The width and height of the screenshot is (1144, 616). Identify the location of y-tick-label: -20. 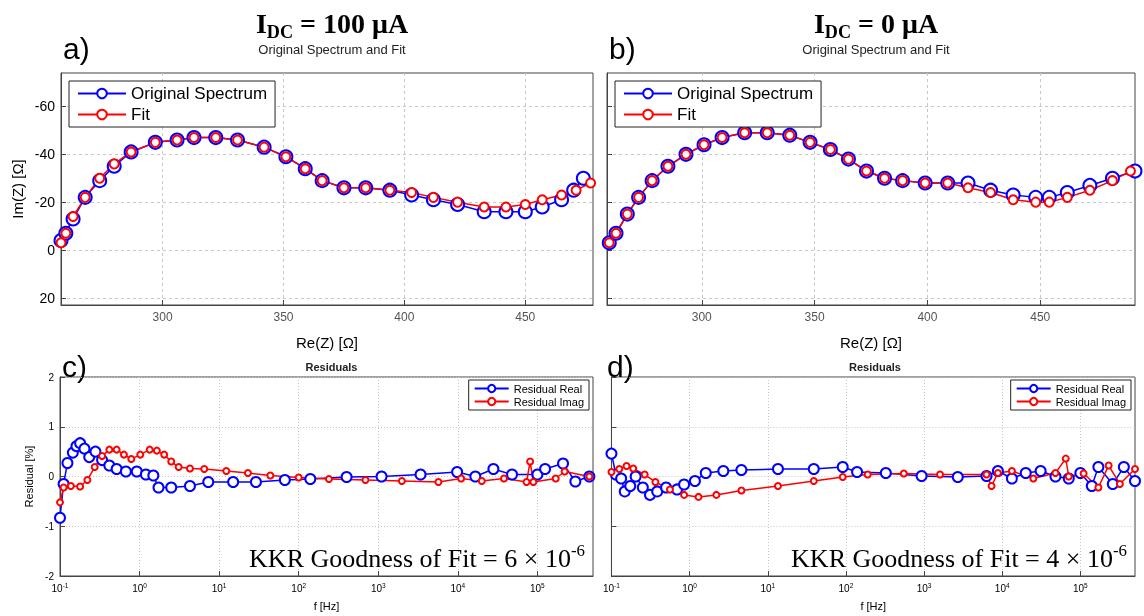
(45, 202).